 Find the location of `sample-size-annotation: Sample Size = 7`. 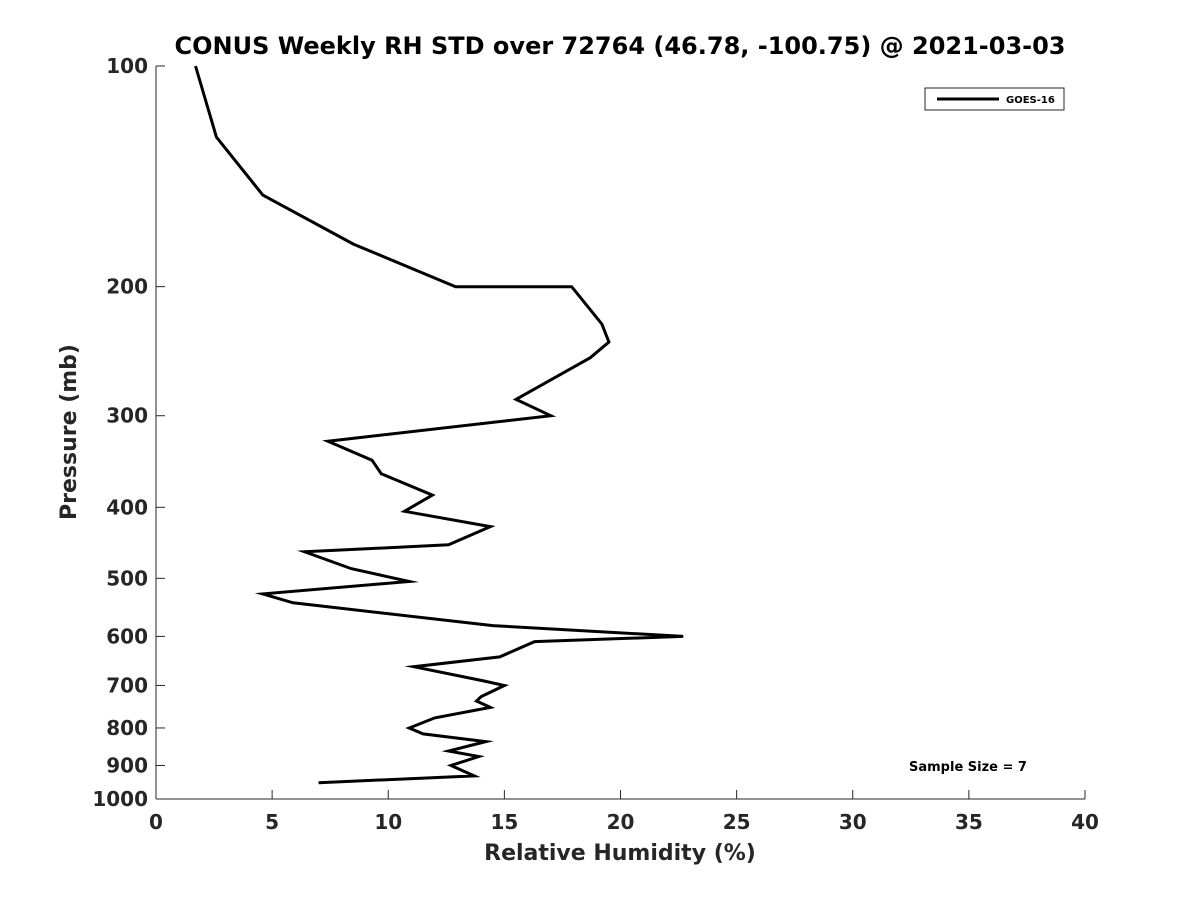

sample-size-annotation: Sample Size = 7 is located at coordinates (968, 767).